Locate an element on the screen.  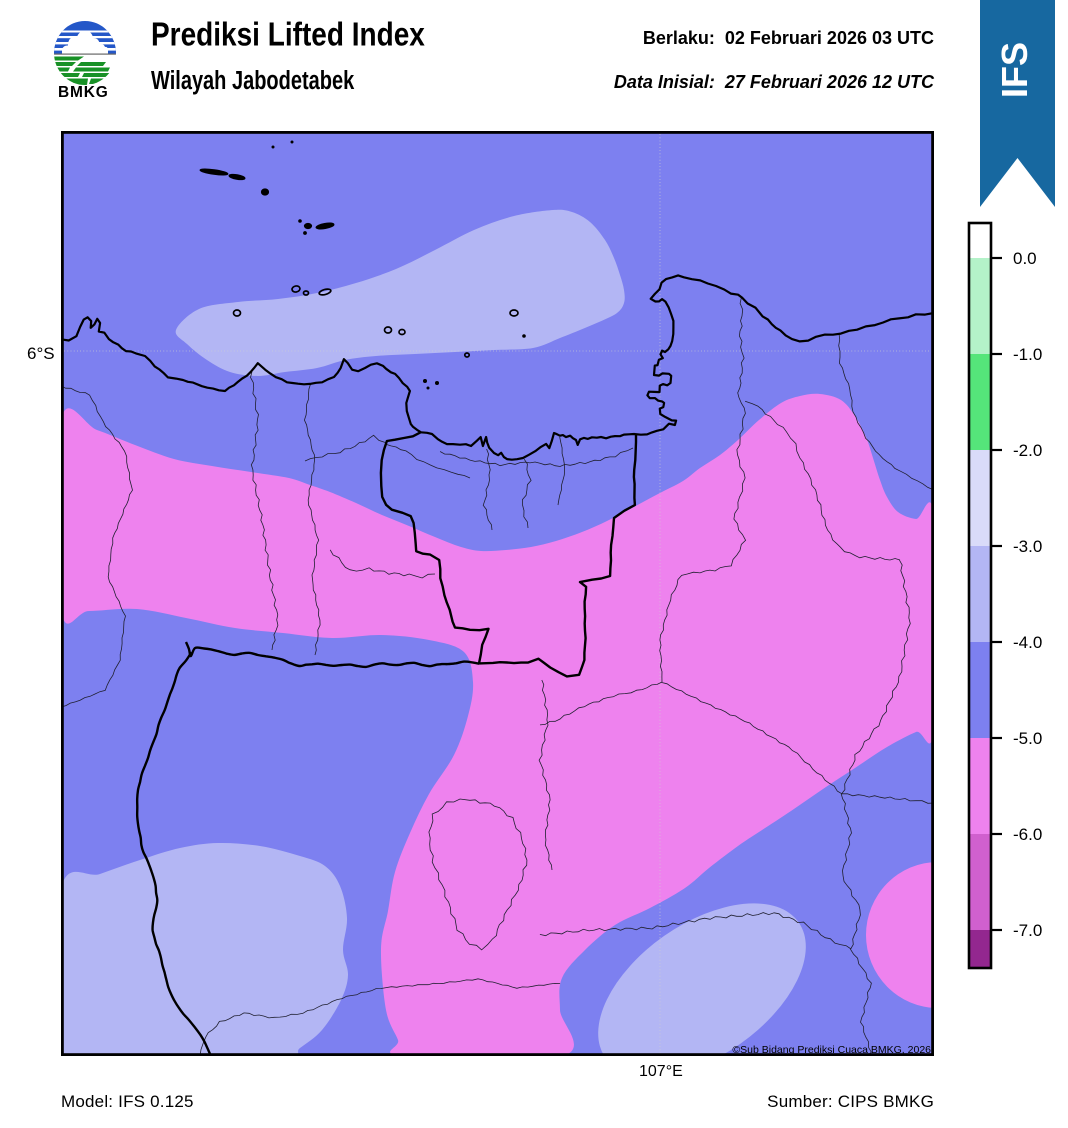
svg-text: -6.0 is located at coordinates (1027, 834).